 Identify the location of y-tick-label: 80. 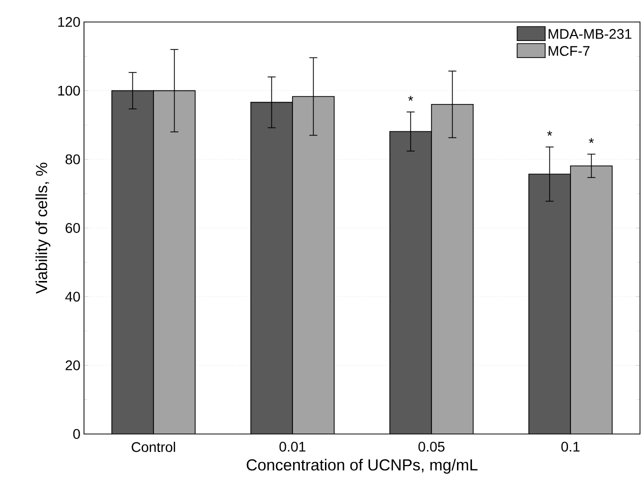
(73, 159).